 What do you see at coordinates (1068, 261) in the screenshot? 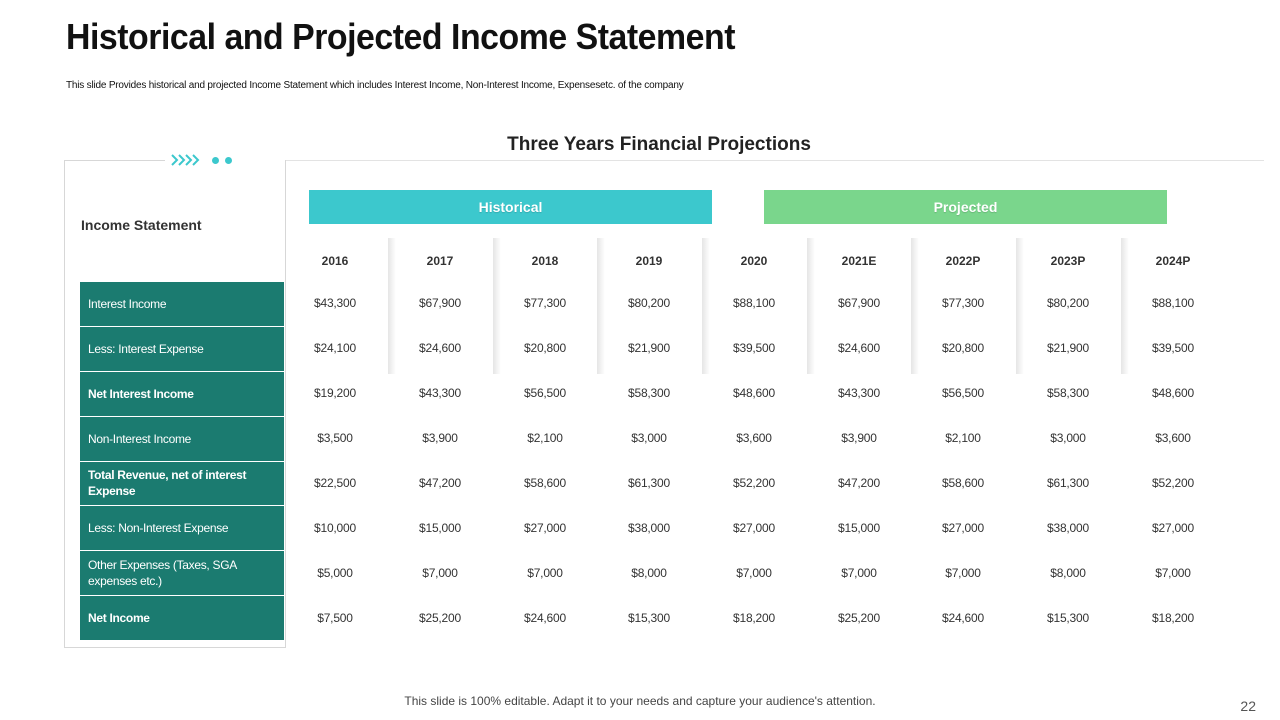
I see `column-header: 2023P` at bounding box center [1068, 261].